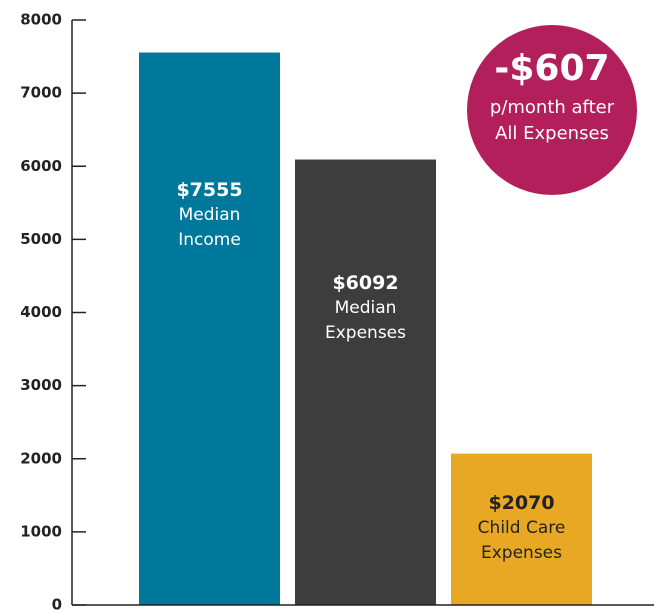 Image resolution: width=654 pixels, height=613 pixels. I want to click on bar, so click(521, 529).